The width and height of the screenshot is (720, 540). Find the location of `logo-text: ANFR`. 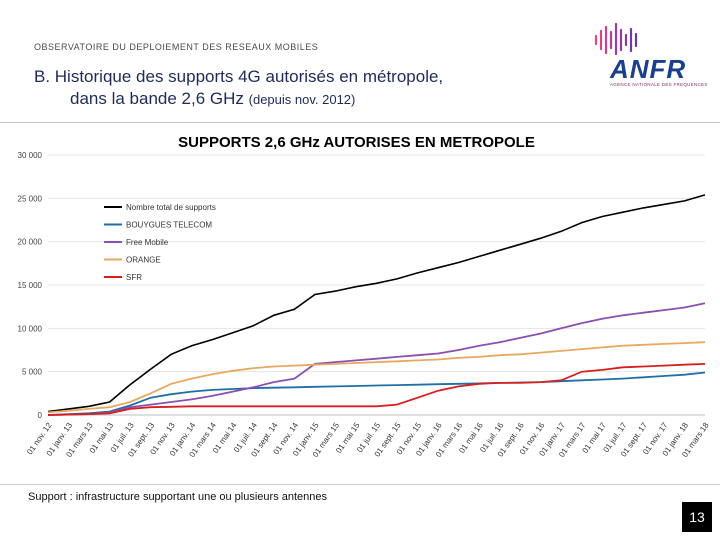

logo-text: ANFR is located at coordinates (648, 69).